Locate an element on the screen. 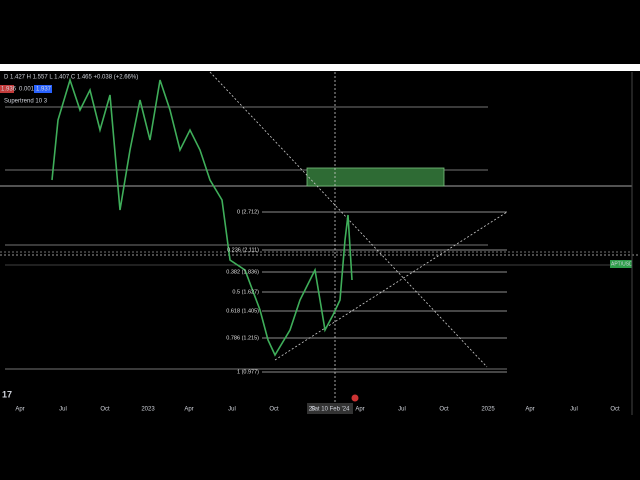 The image size is (640, 480). spread: 0.001 is located at coordinates (27, 90).